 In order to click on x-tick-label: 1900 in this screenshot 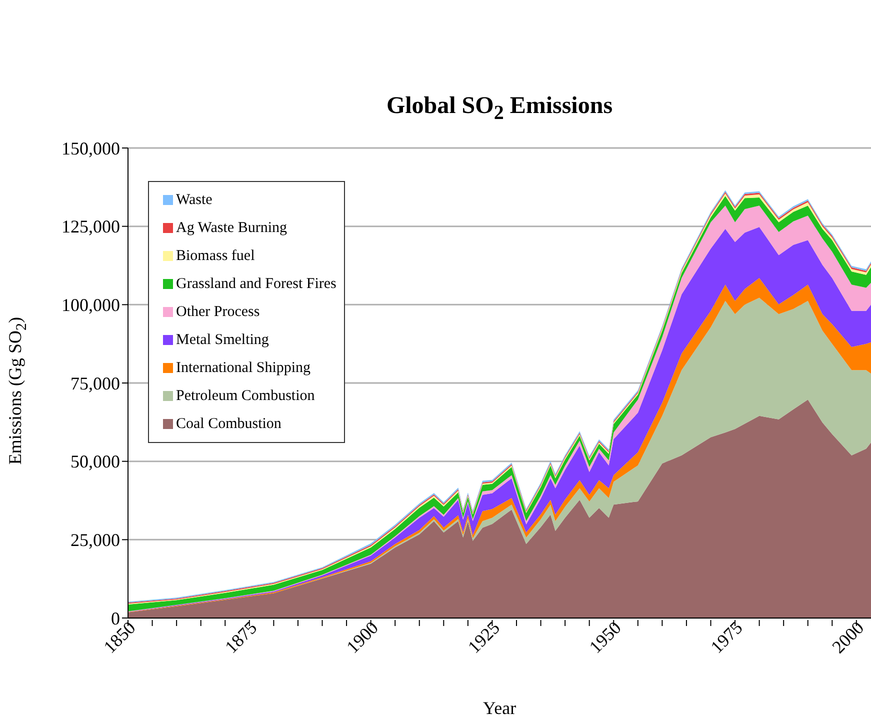, I will do `click(362, 638)`.